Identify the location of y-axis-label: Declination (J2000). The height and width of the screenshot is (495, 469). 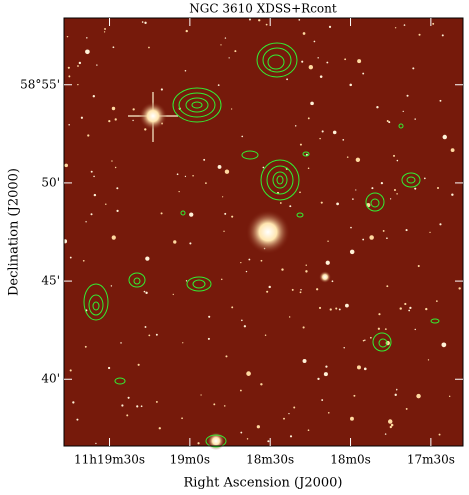
(14, 232).